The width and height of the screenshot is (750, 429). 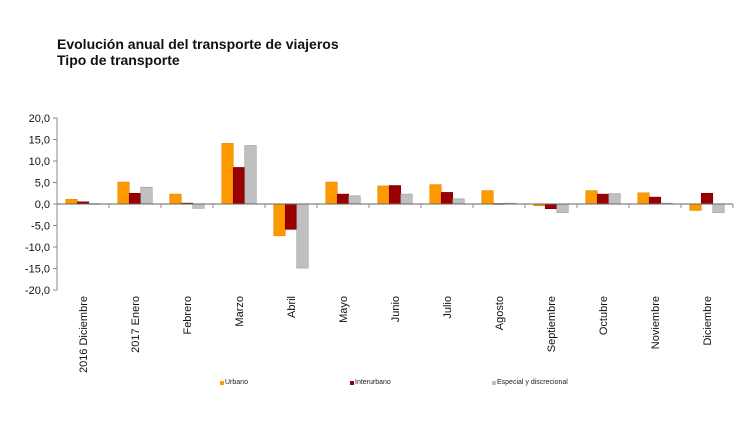 What do you see at coordinates (84, 334) in the screenshot?
I see `x-tick-label: 2016 Diciembre` at bounding box center [84, 334].